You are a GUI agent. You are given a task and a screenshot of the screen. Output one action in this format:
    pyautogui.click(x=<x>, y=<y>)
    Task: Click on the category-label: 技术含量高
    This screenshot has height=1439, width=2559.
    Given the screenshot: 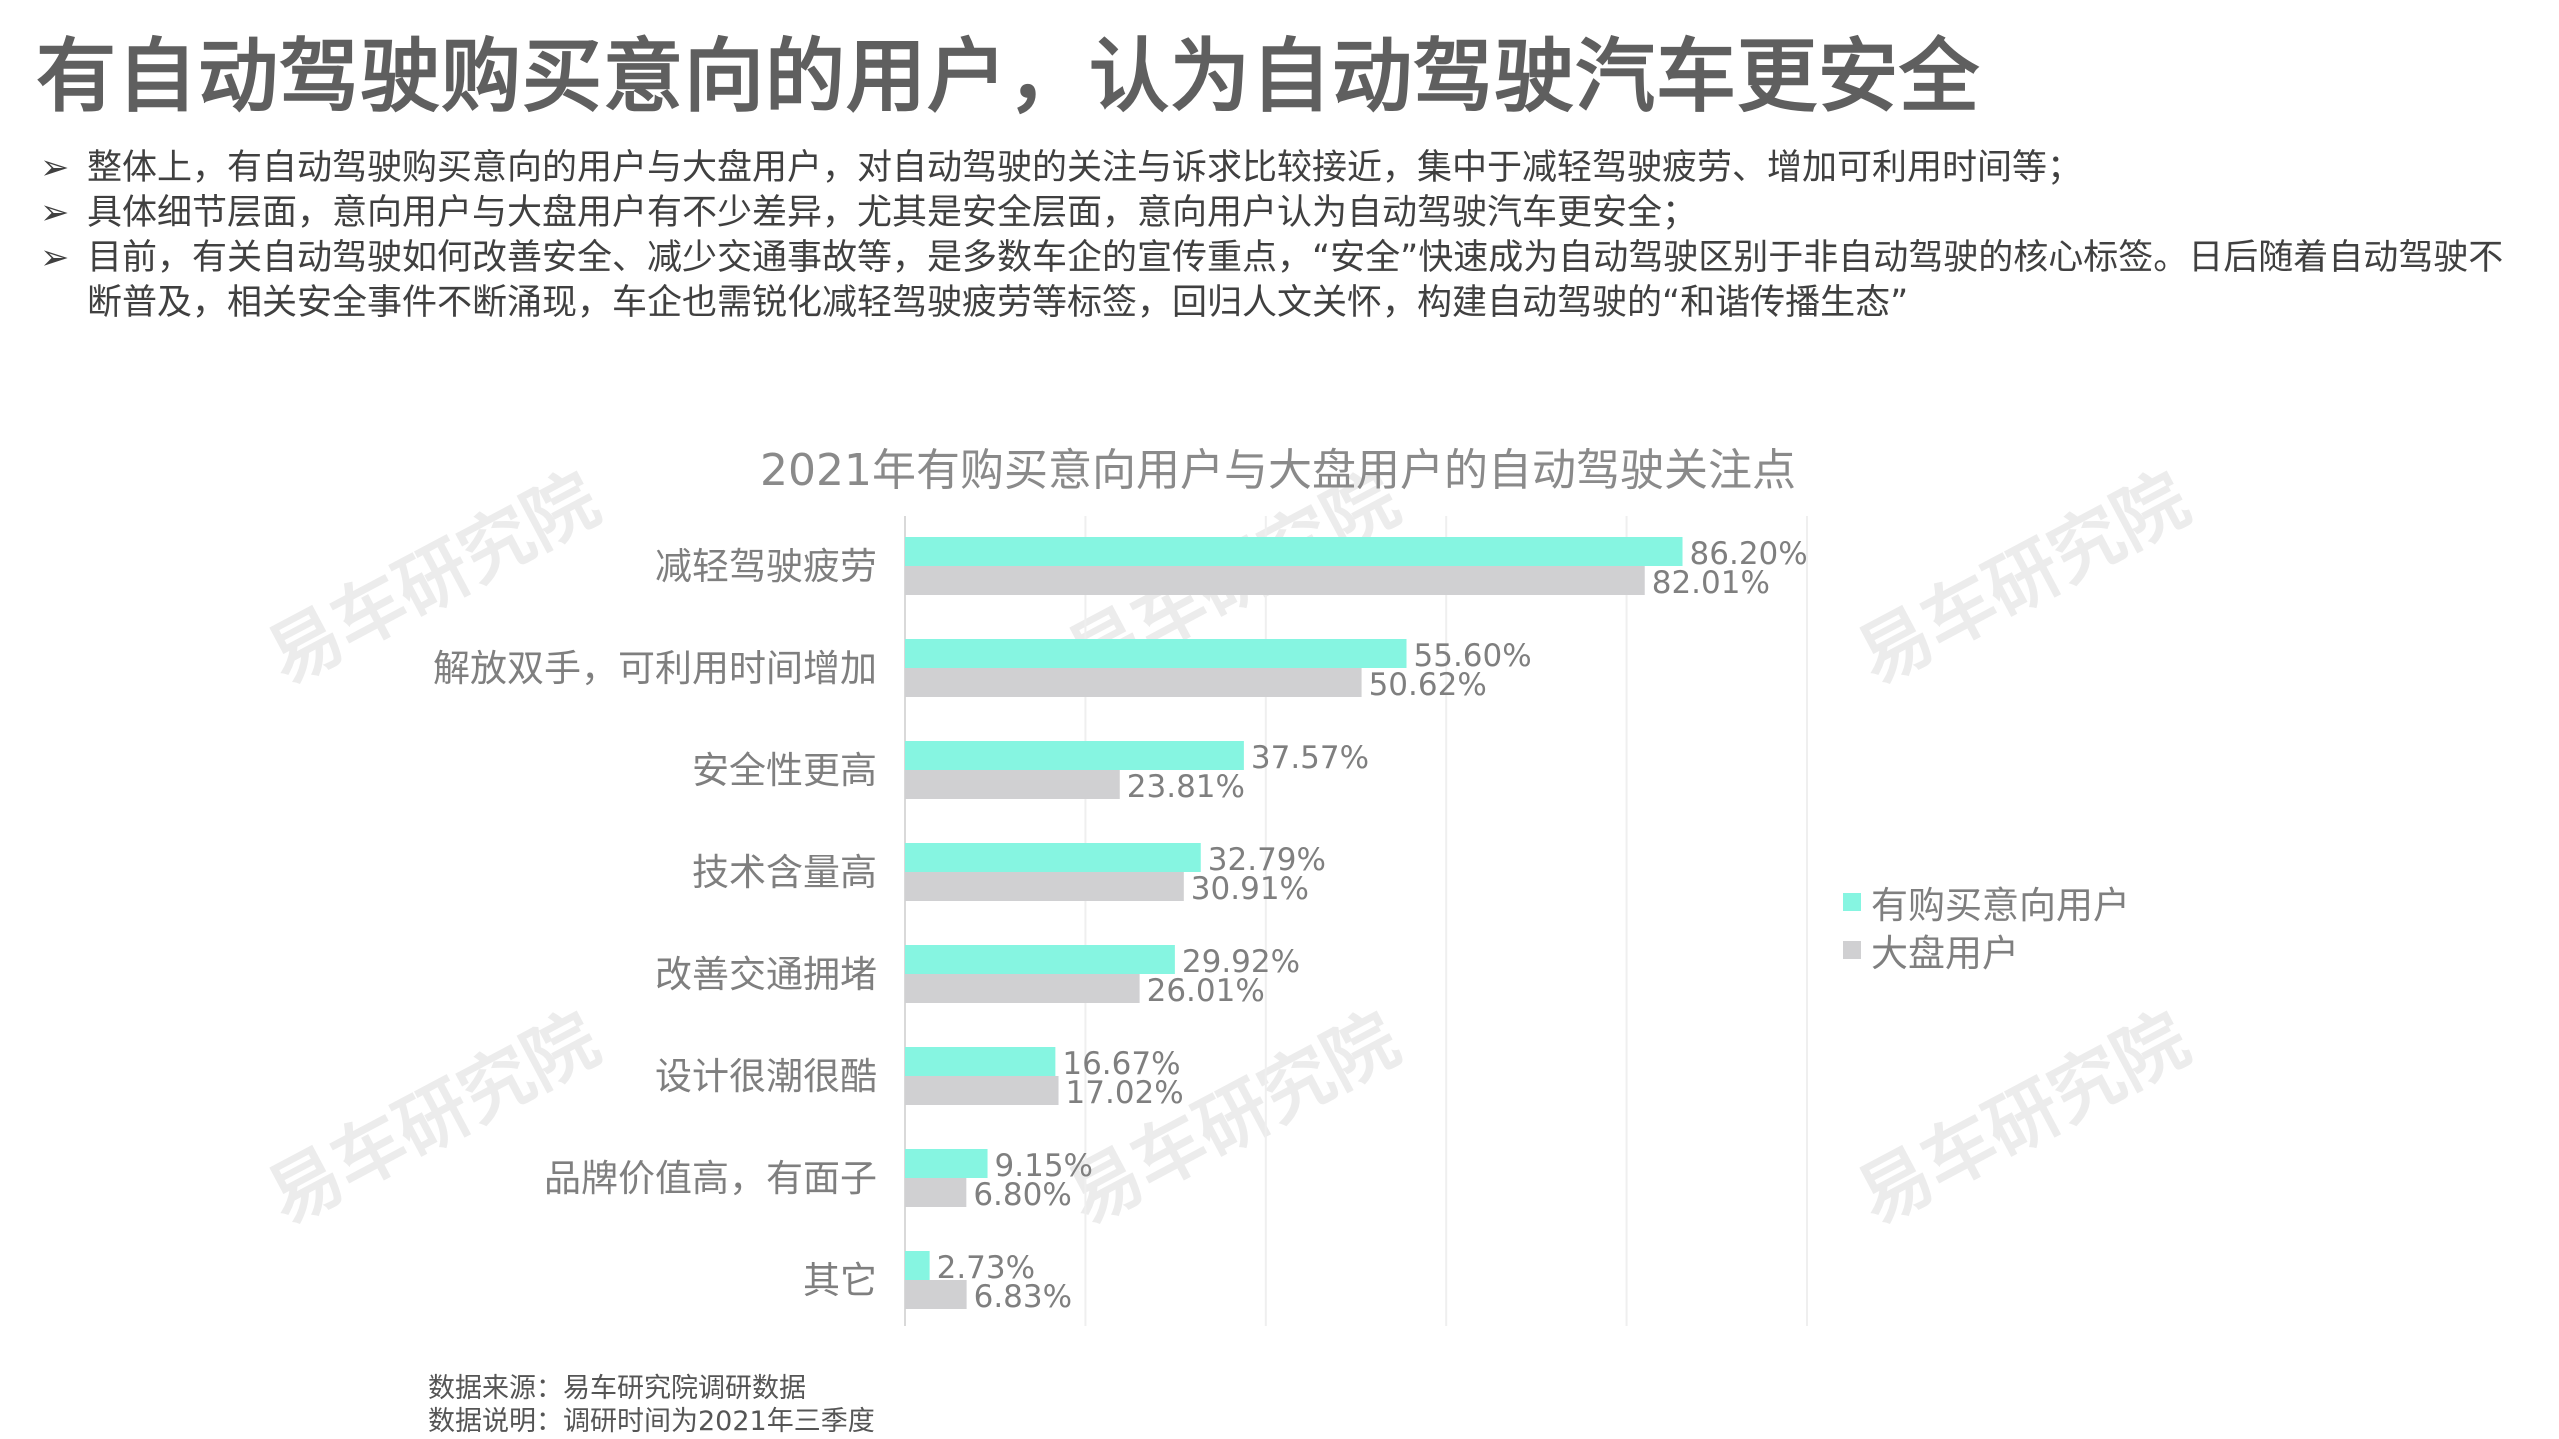 What is the action you would take?
    pyautogui.click(x=784, y=872)
    